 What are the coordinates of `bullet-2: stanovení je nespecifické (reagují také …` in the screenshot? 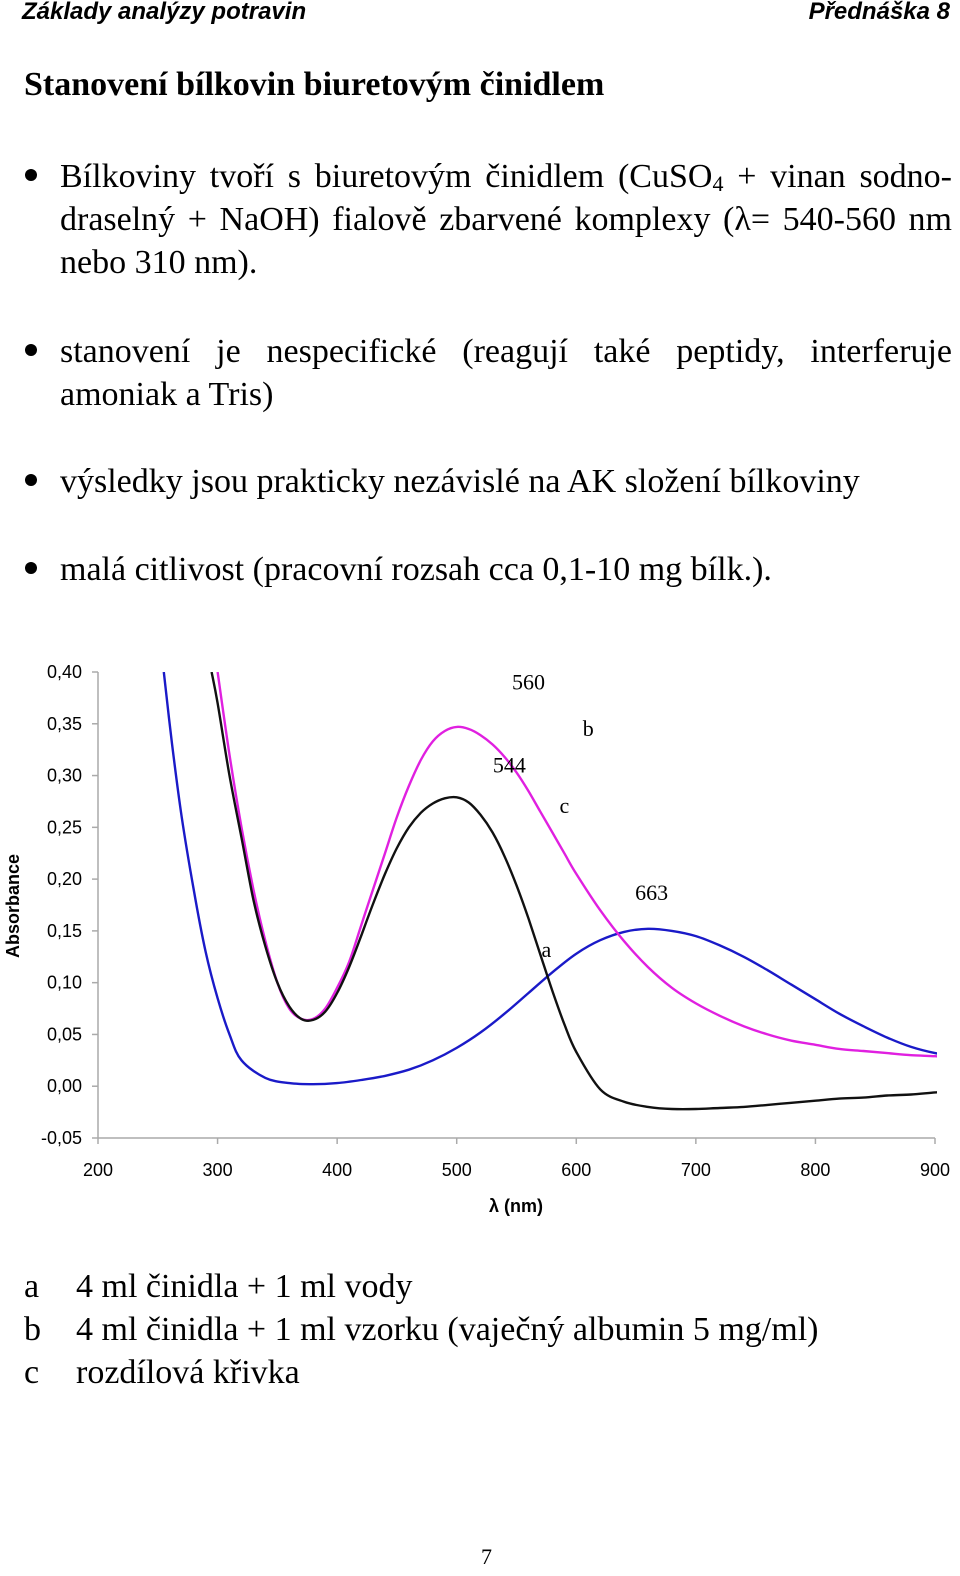 It's located at (488, 373).